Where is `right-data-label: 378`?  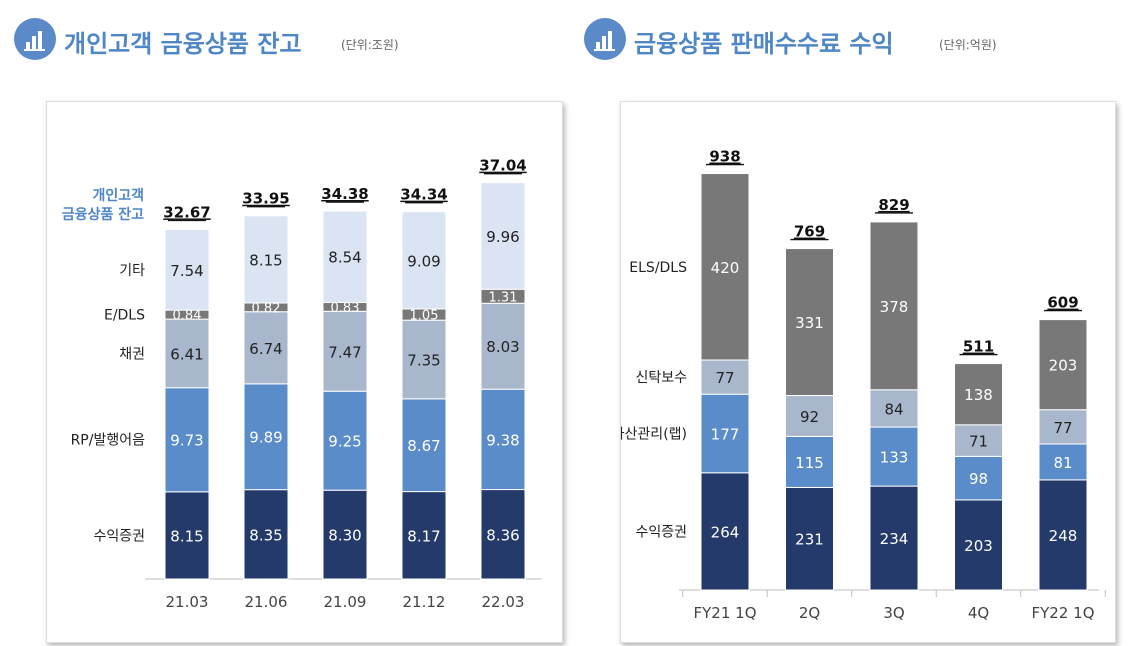
right-data-label: 378 is located at coordinates (894, 307).